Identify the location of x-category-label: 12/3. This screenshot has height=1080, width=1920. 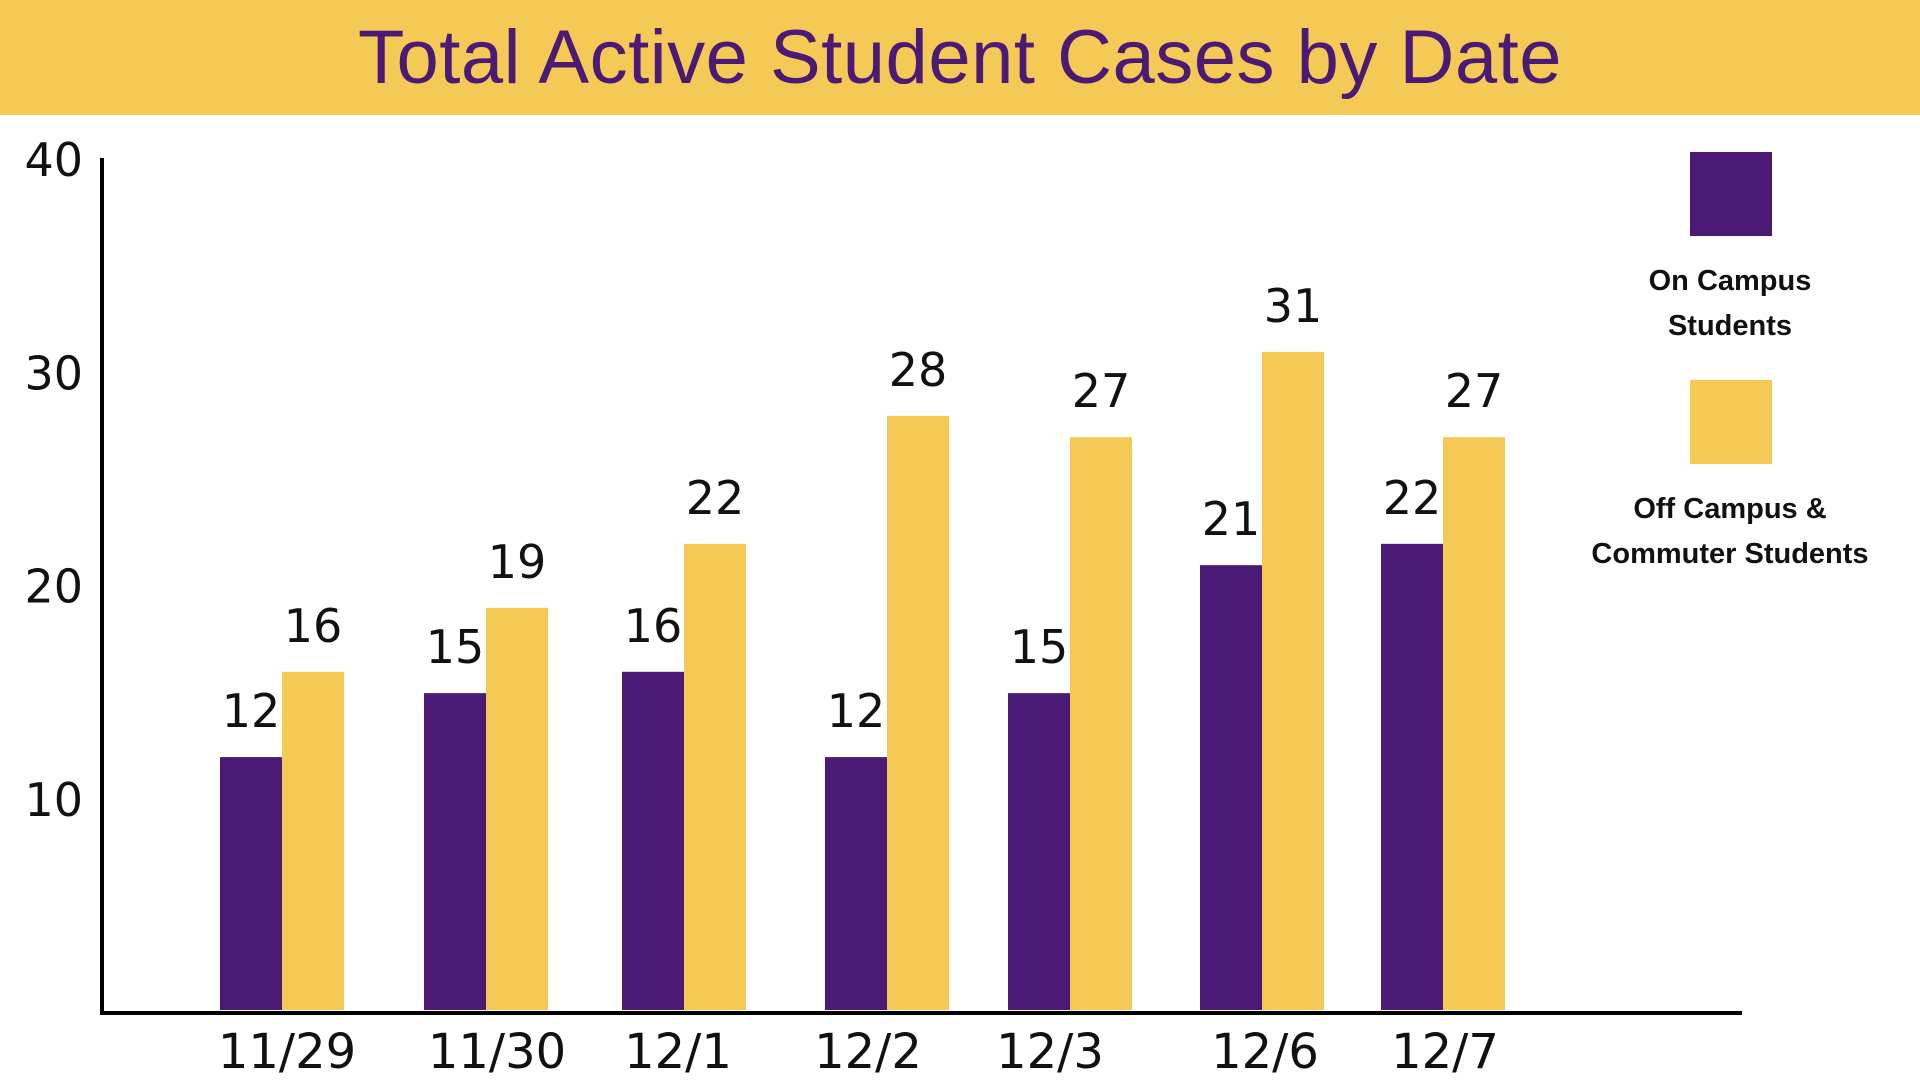
(1050, 1052).